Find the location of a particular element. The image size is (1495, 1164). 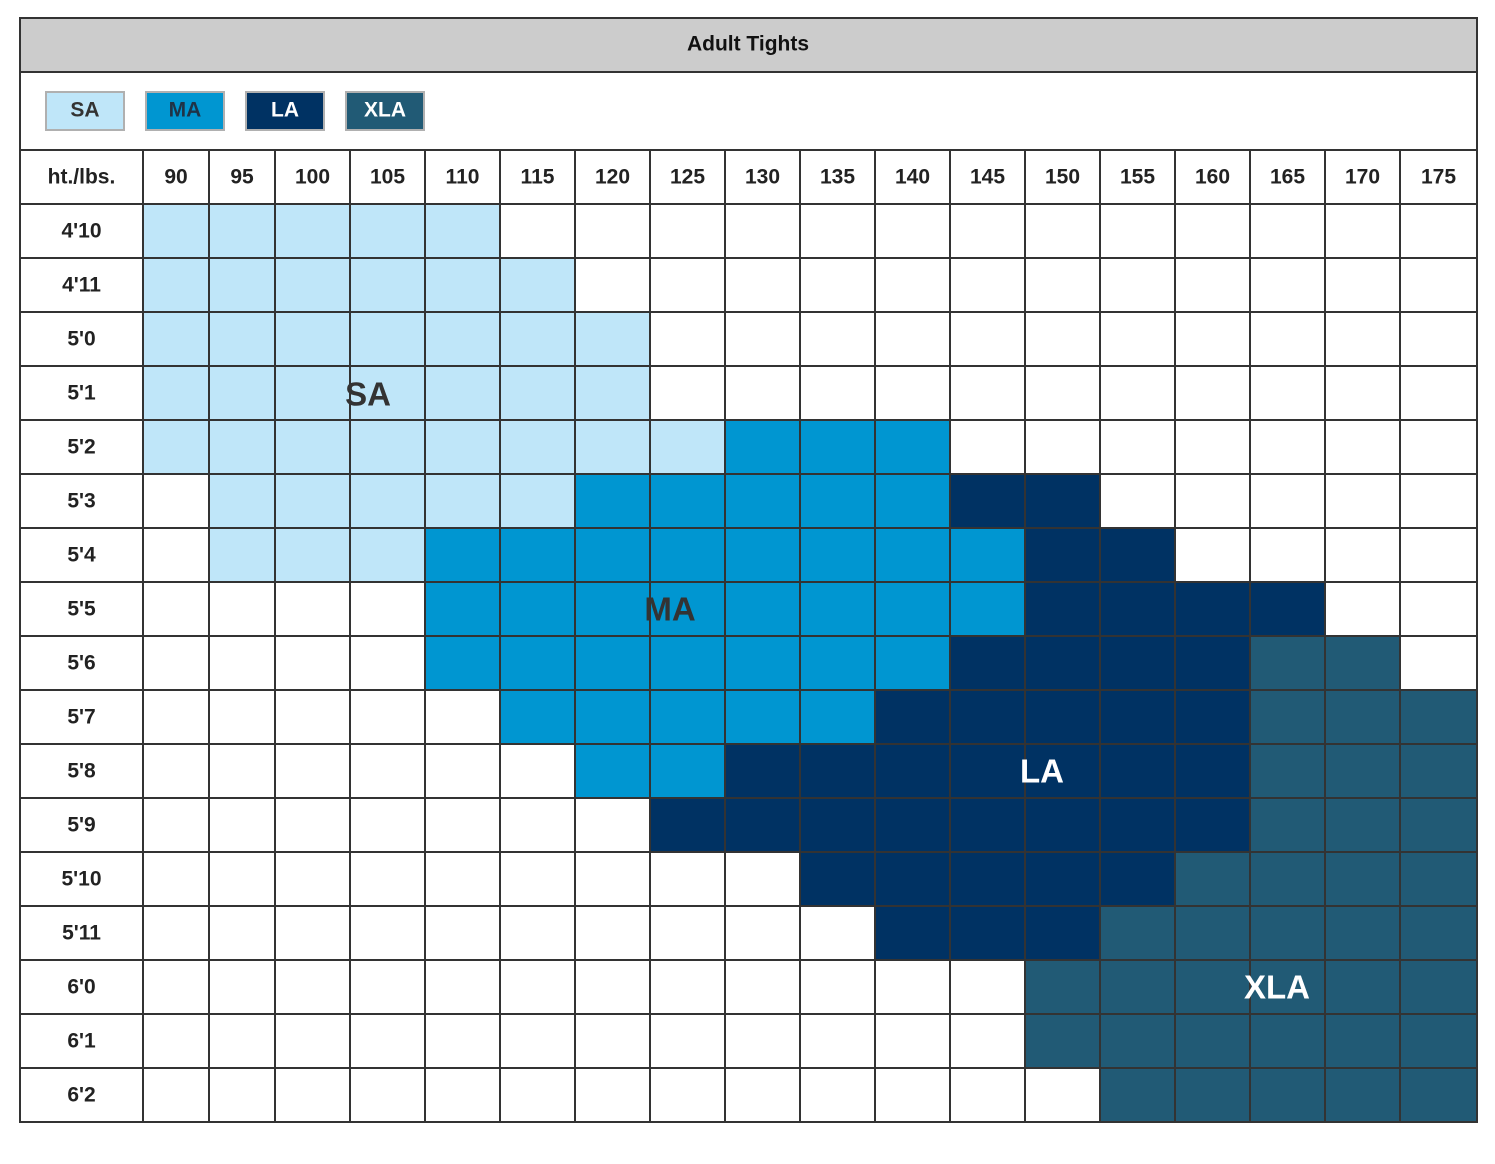

legend-label: LA is located at coordinates (285, 110).